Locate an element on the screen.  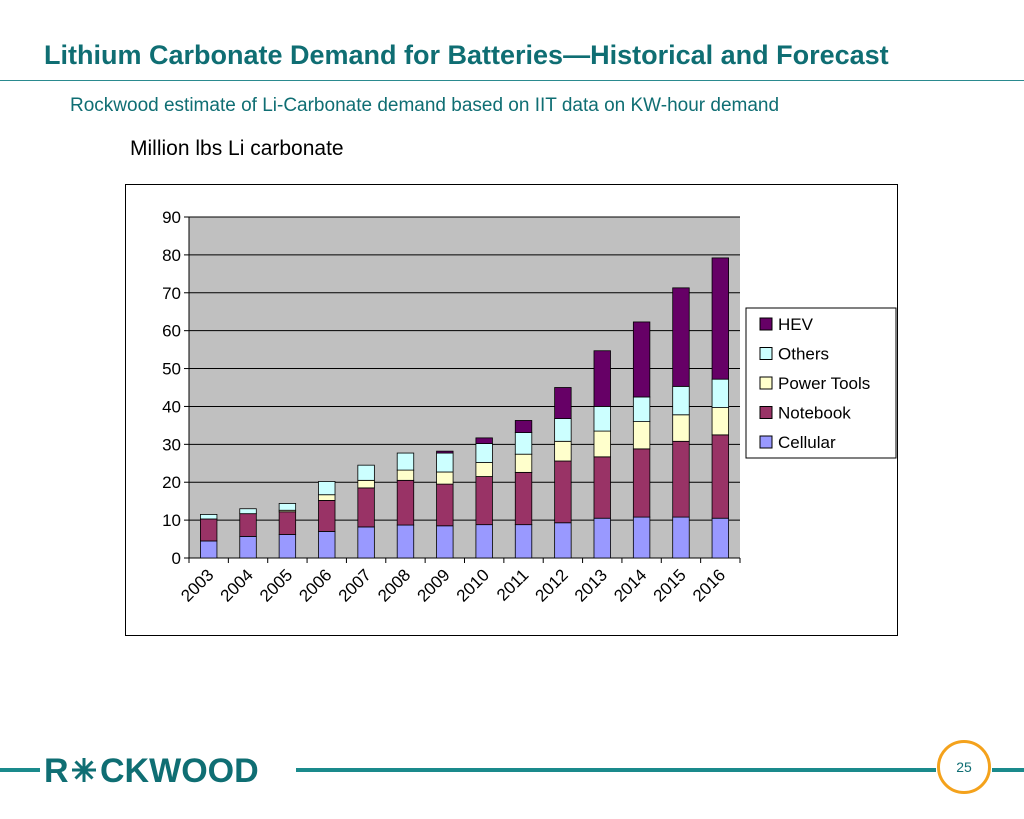
bar-cellular-2013 is located at coordinates (602, 538).